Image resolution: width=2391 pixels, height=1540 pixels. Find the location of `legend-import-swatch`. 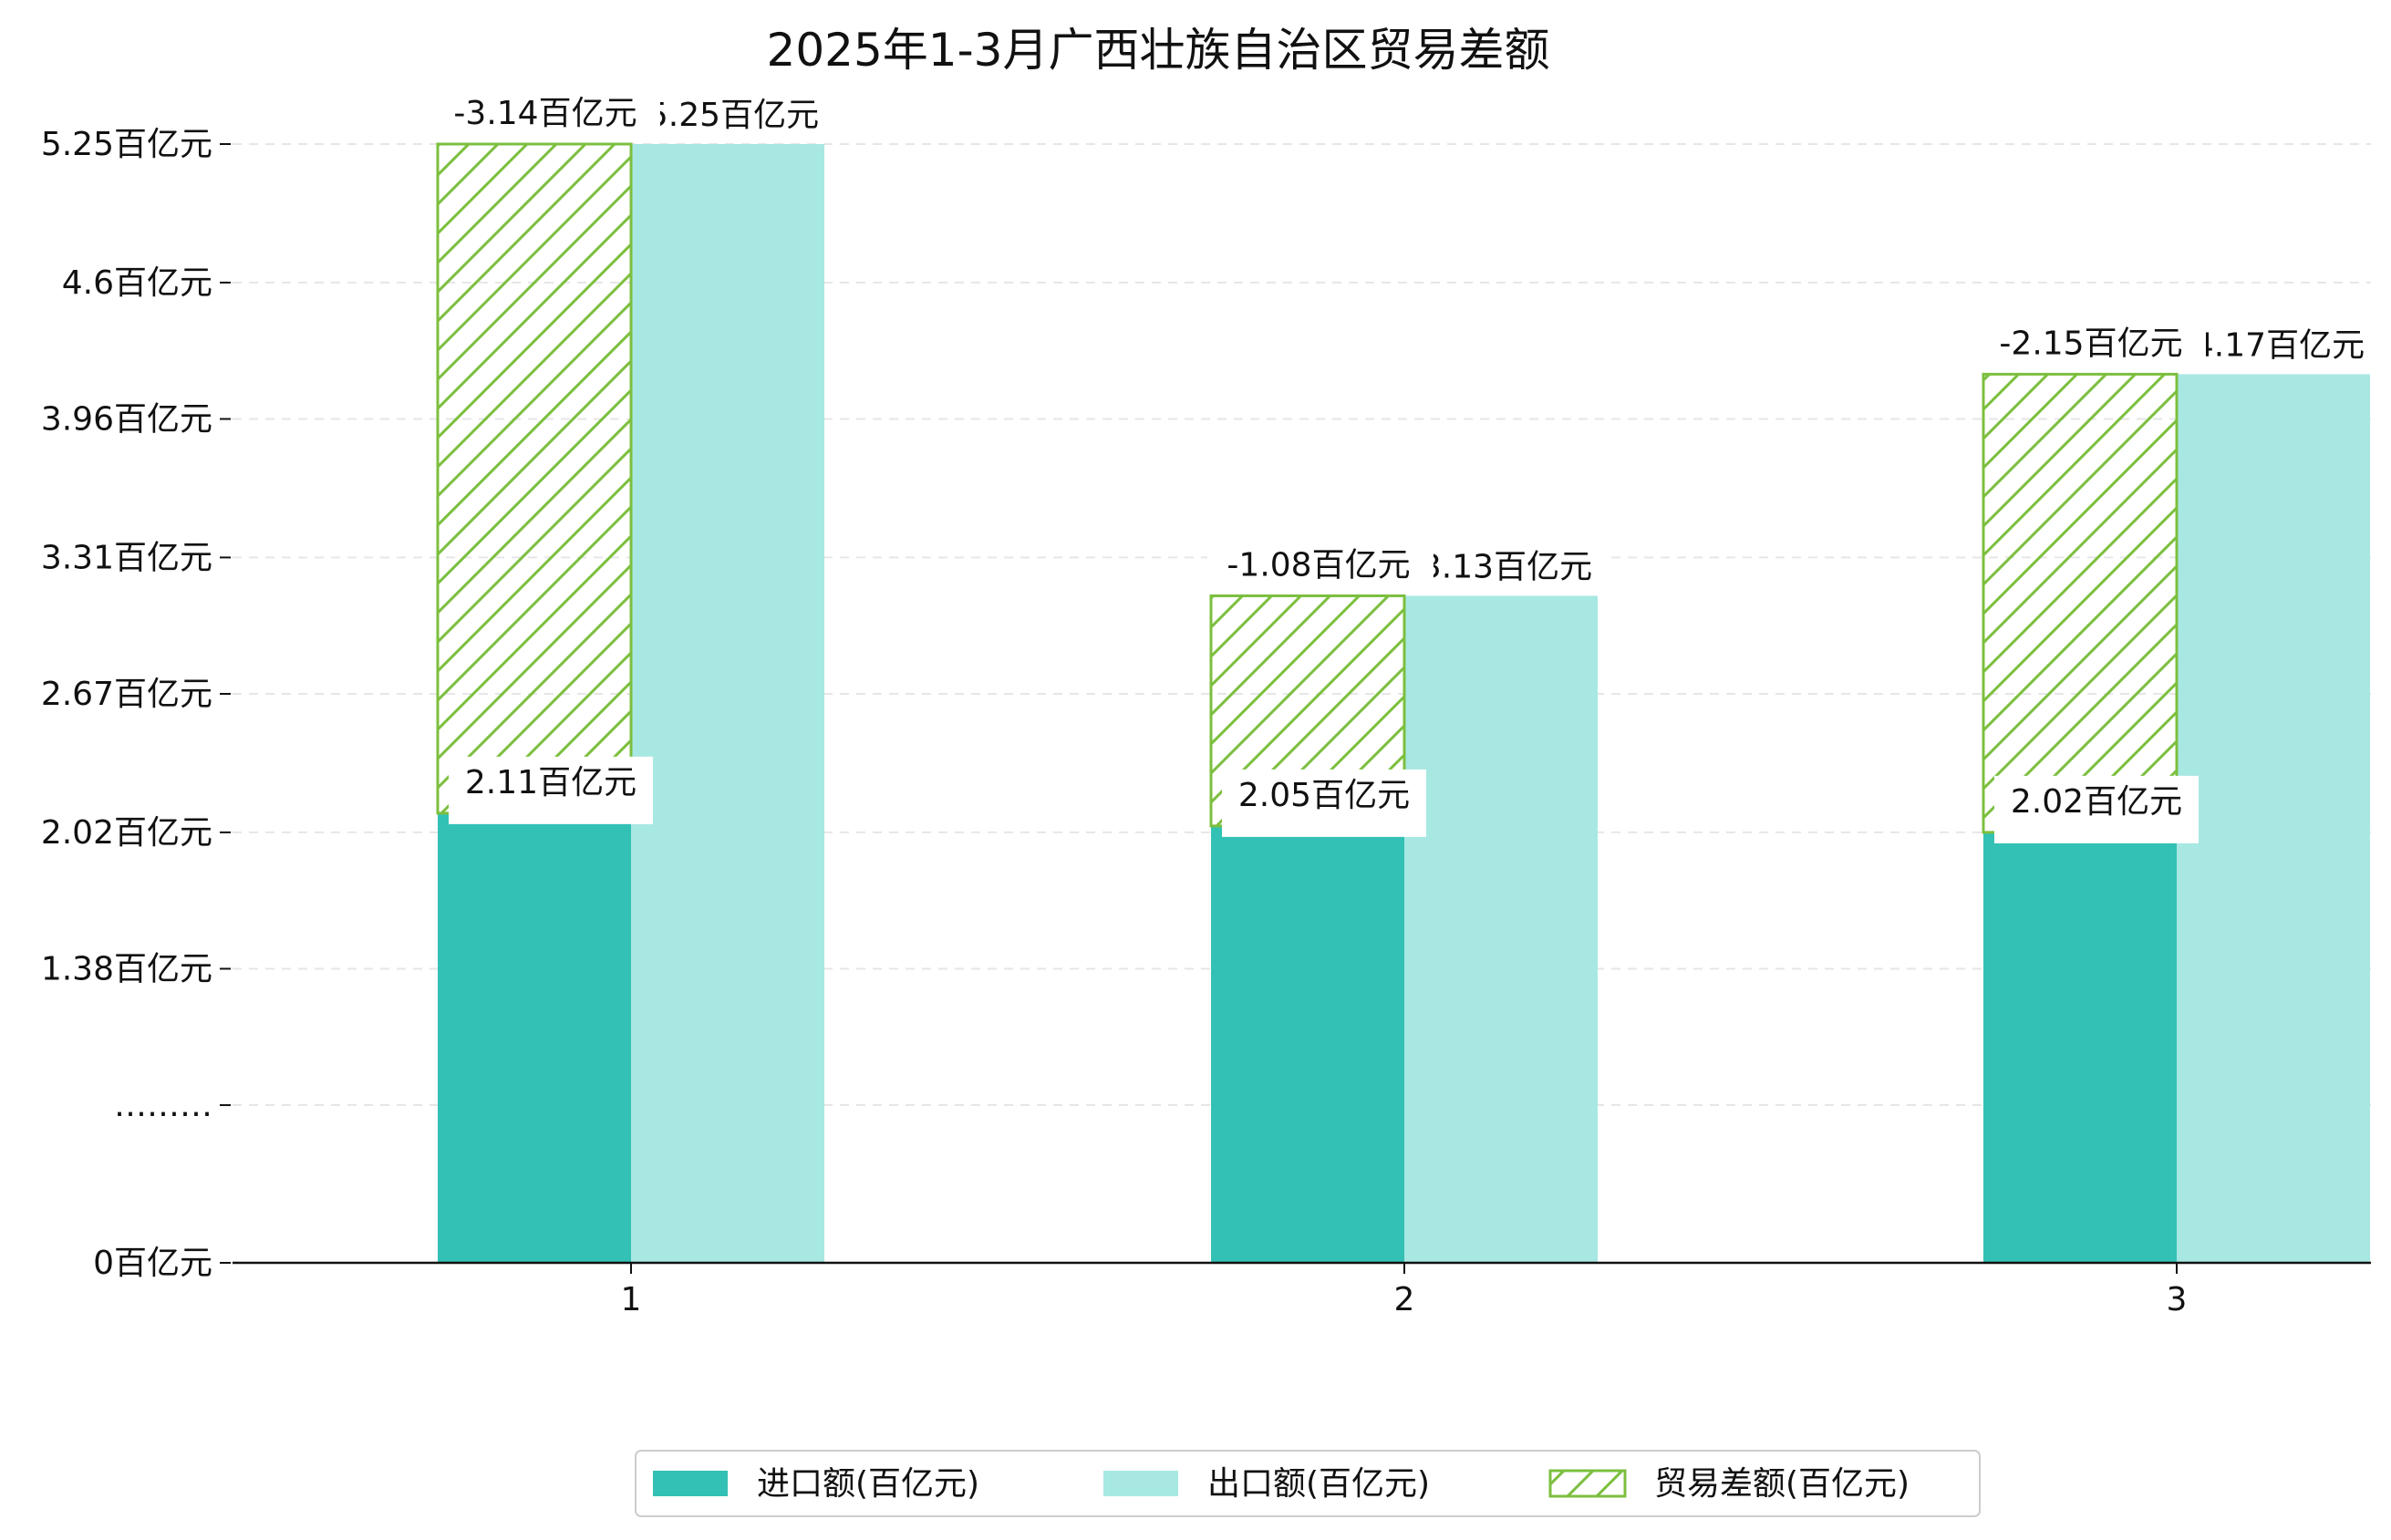

legend-import-swatch is located at coordinates (691, 1483).